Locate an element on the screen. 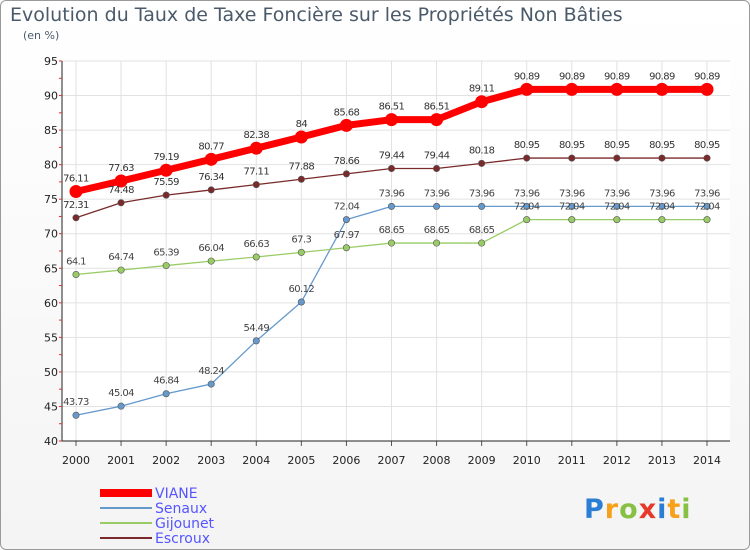  y-tick-label: 55 is located at coordinates (51, 337).